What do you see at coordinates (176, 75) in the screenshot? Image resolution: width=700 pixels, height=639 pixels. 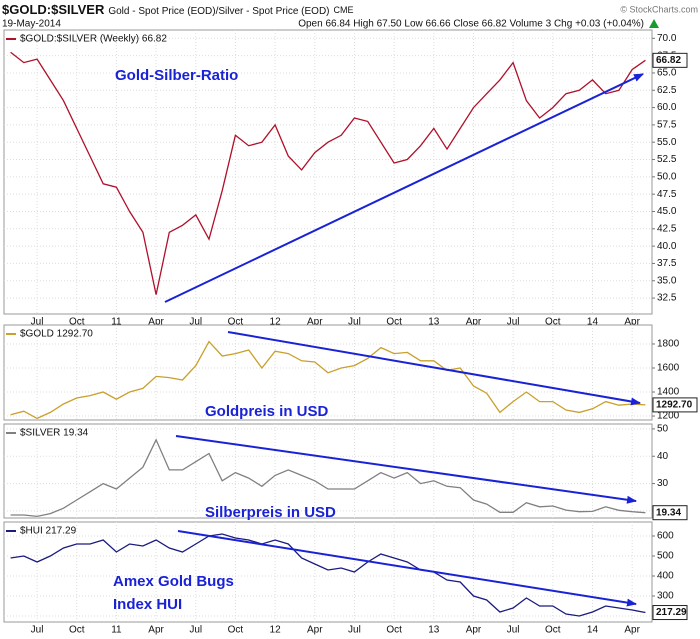 I see `annotation: Gold-Silber-Ratio` at bounding box center [176, 75].